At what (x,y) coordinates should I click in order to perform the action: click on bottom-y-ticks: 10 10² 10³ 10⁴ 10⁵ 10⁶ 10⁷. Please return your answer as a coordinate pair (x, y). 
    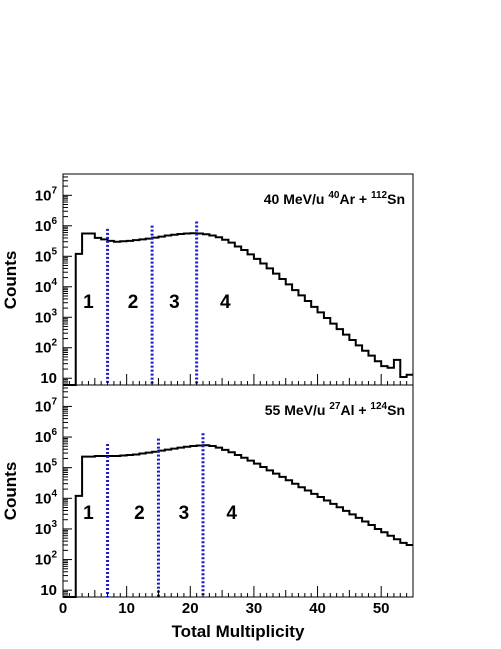
    Looking at the image, I should click on (53, 491).